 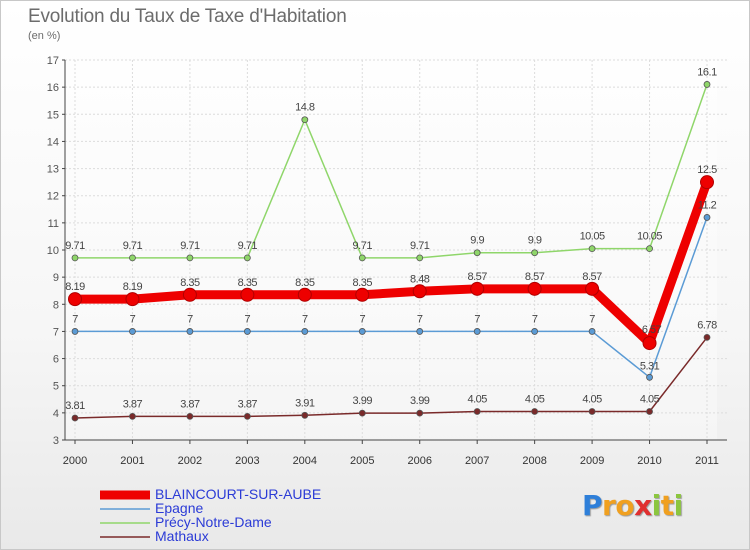 I want to click on point-blaincourt-sur-aube-2007, so click(x=477, y=288).